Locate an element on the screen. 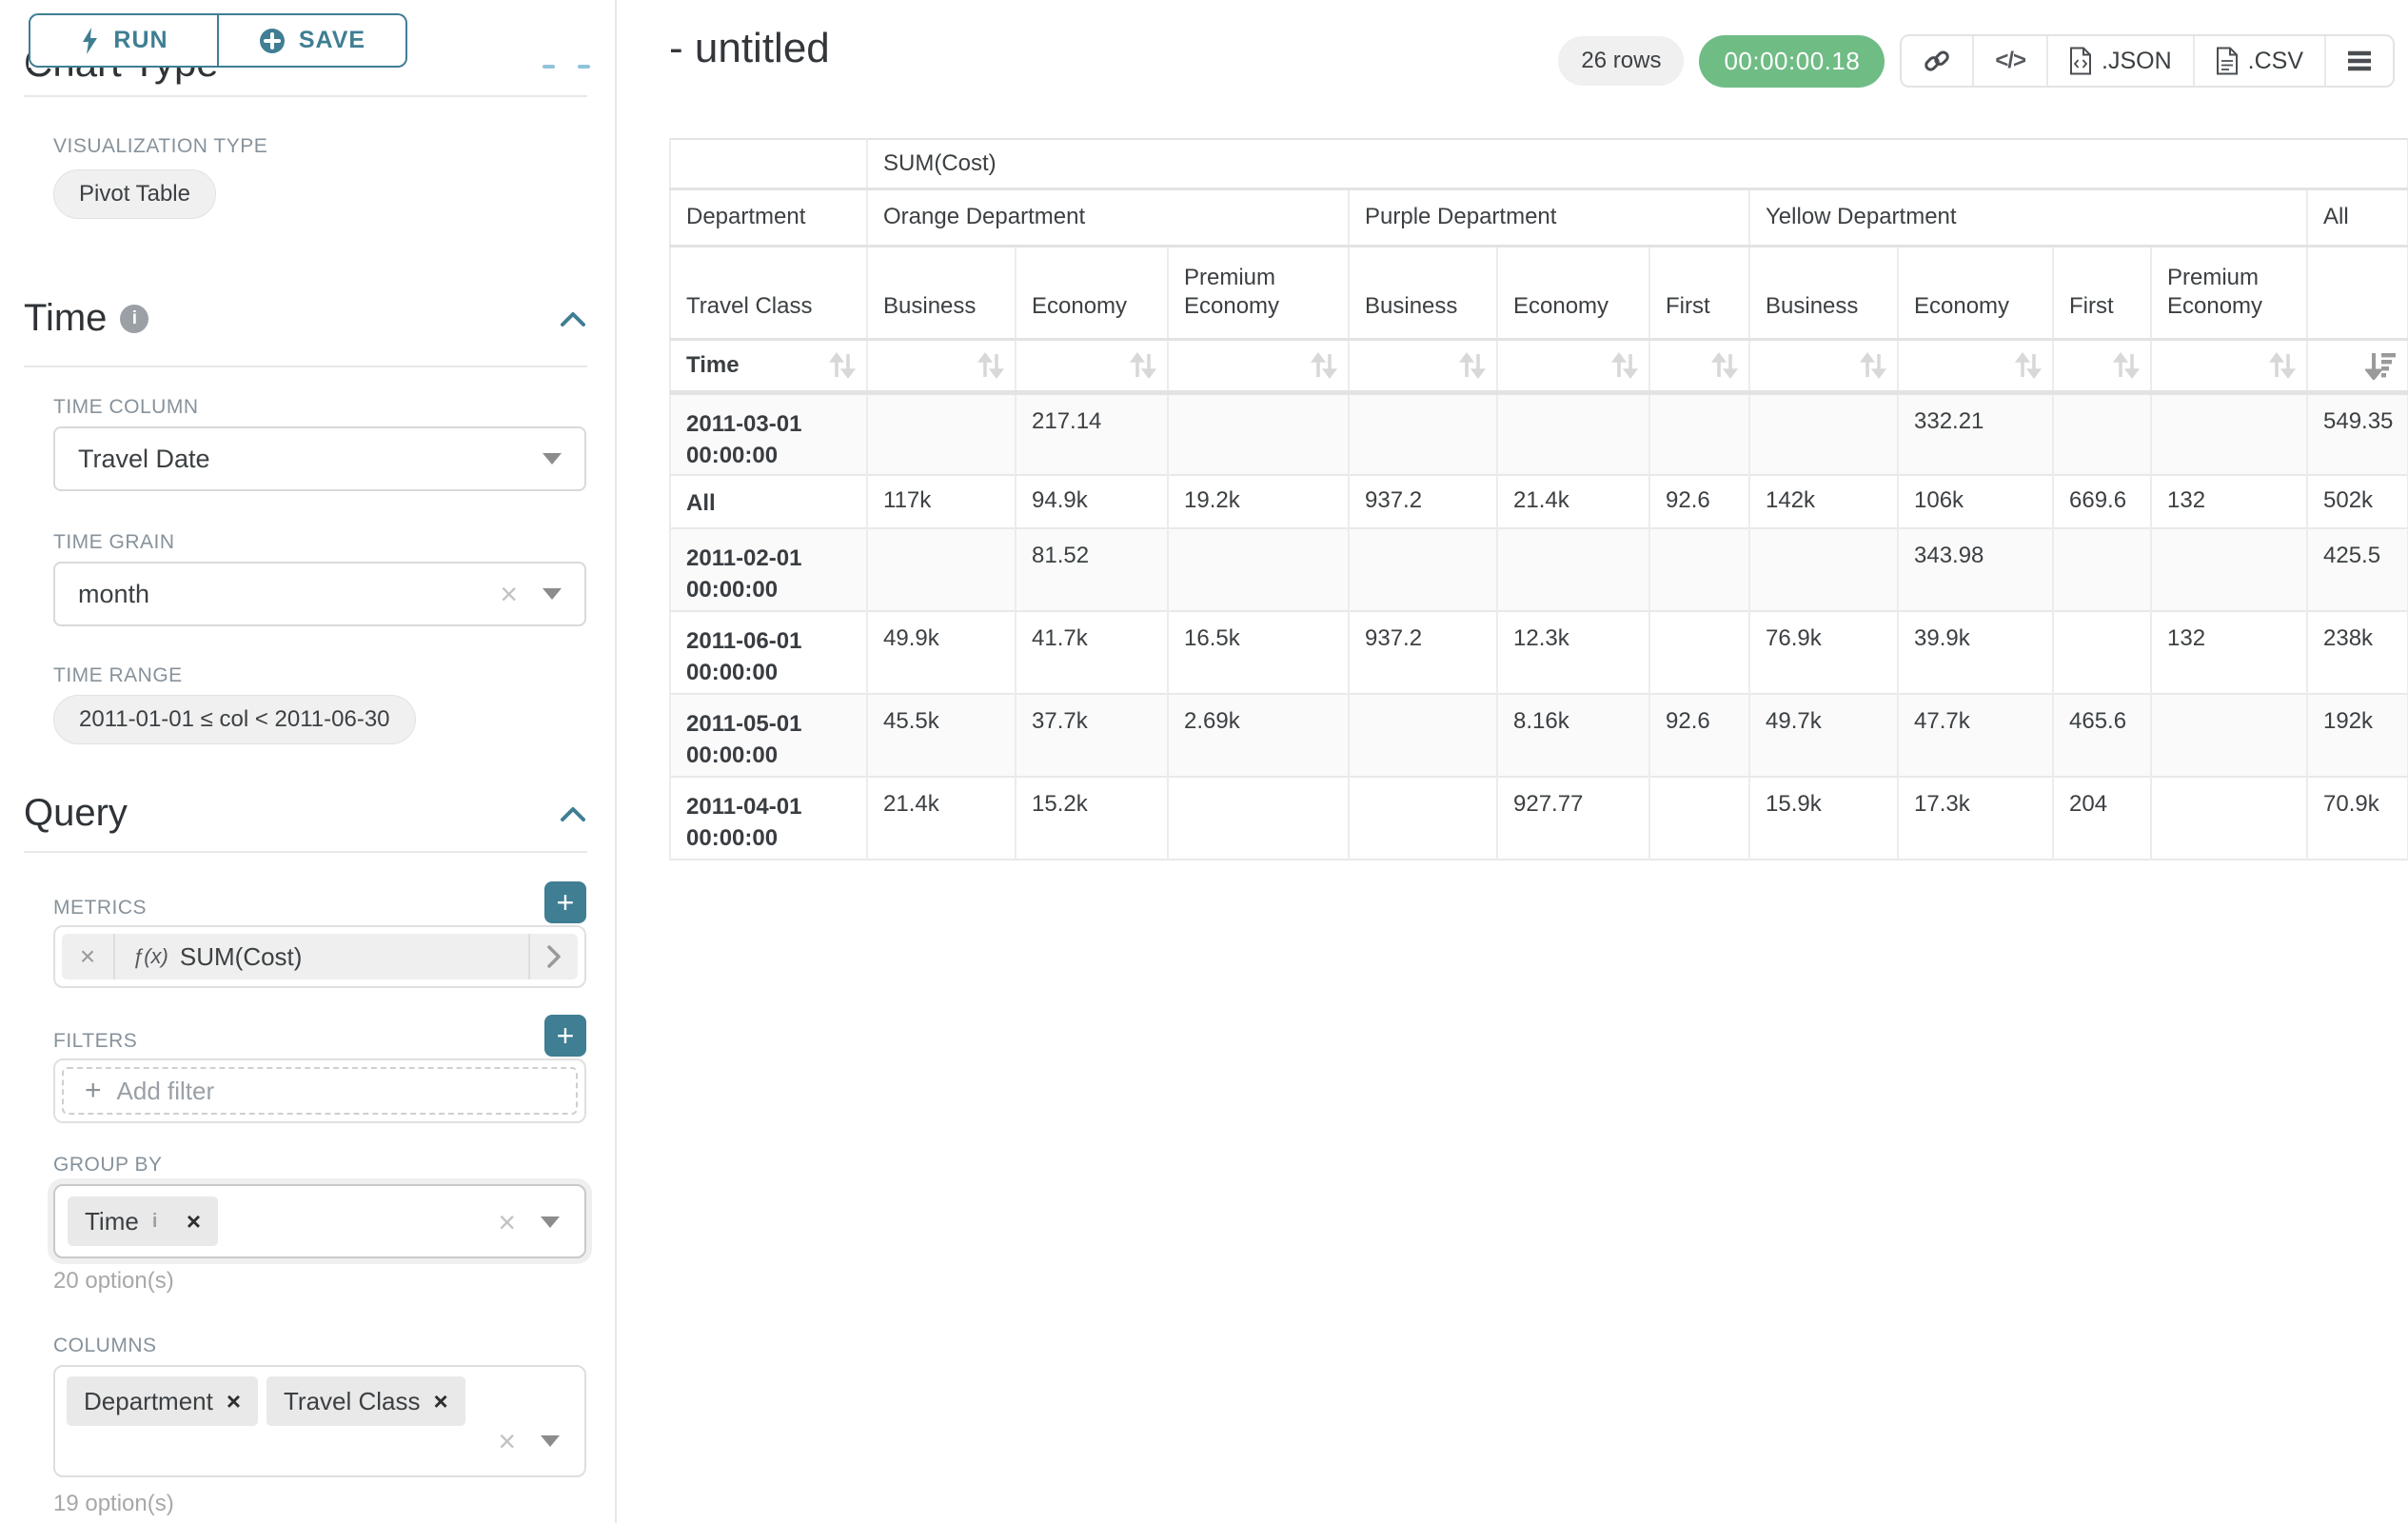 This screenshot has height=1523, width=2408. columns-tag: Department × is located at coordinates (163, 1401).